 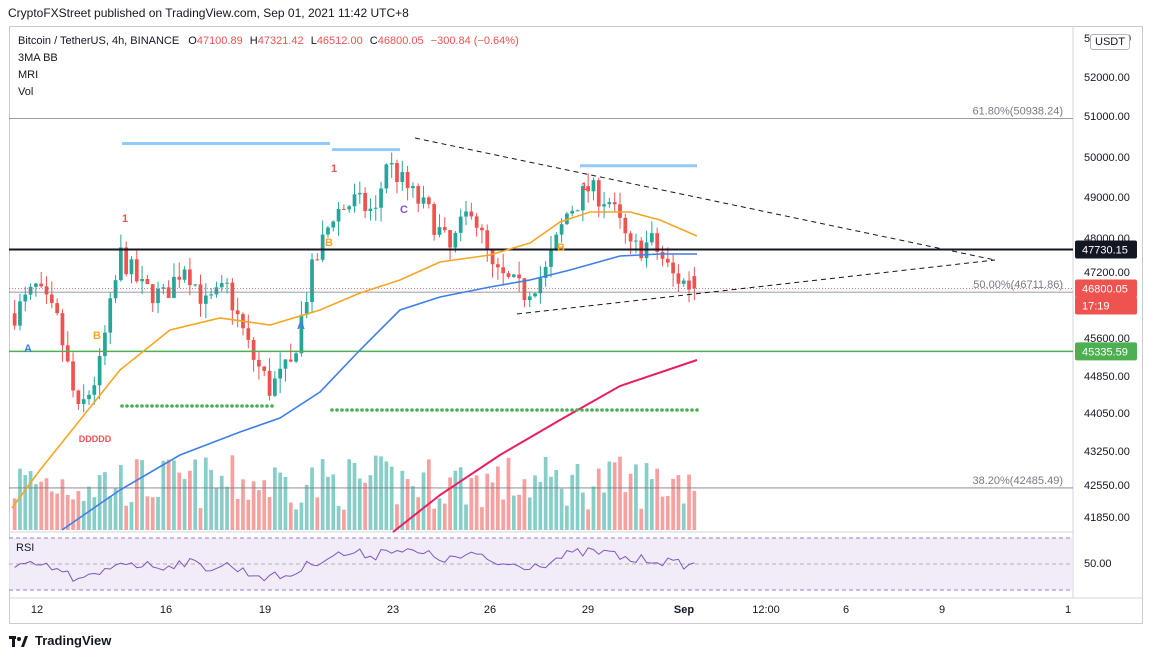 I want to click on rsi-line, so click(x=354, y=564).